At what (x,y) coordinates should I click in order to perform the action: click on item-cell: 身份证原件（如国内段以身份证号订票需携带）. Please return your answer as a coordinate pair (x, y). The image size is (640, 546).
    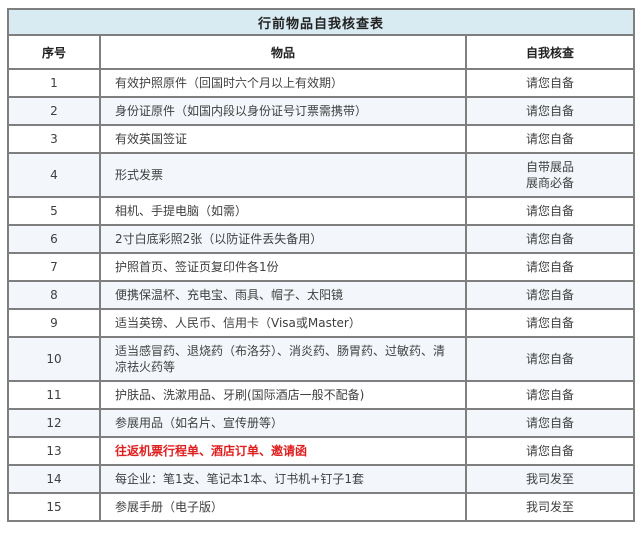
    Looking at the image, I should click on (283, 111).